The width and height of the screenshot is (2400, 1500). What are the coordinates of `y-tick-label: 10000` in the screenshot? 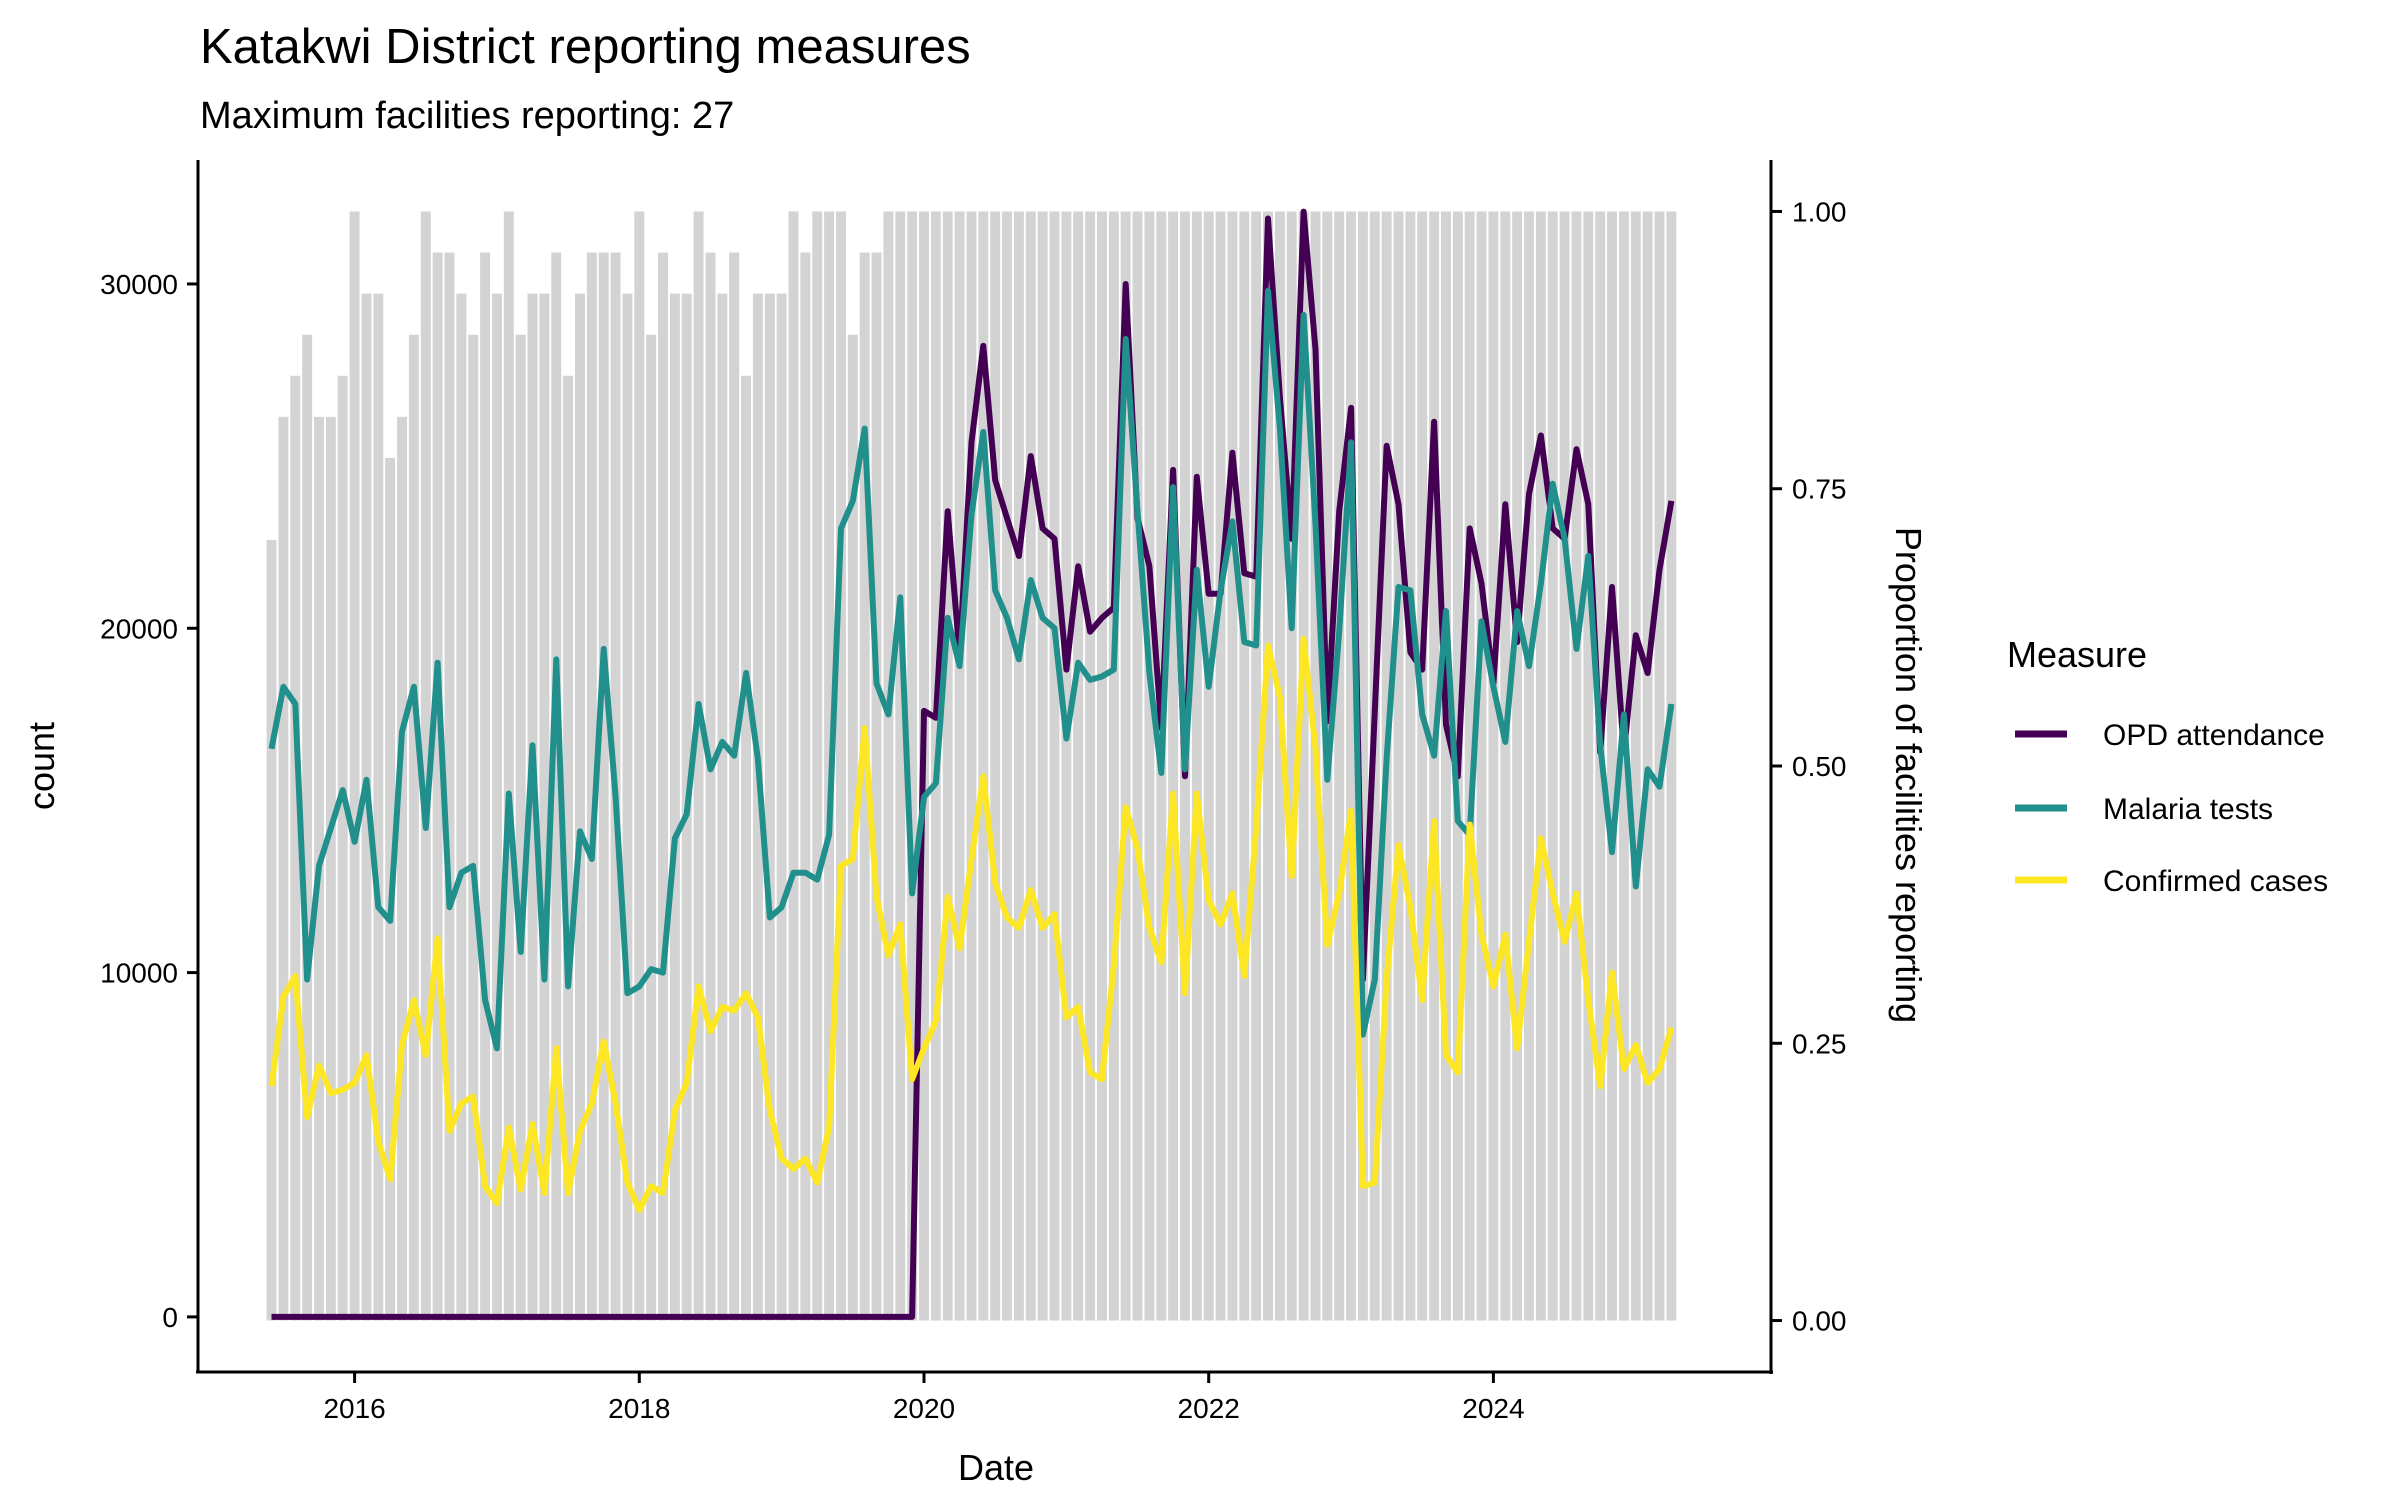 It's located at (139, 973).